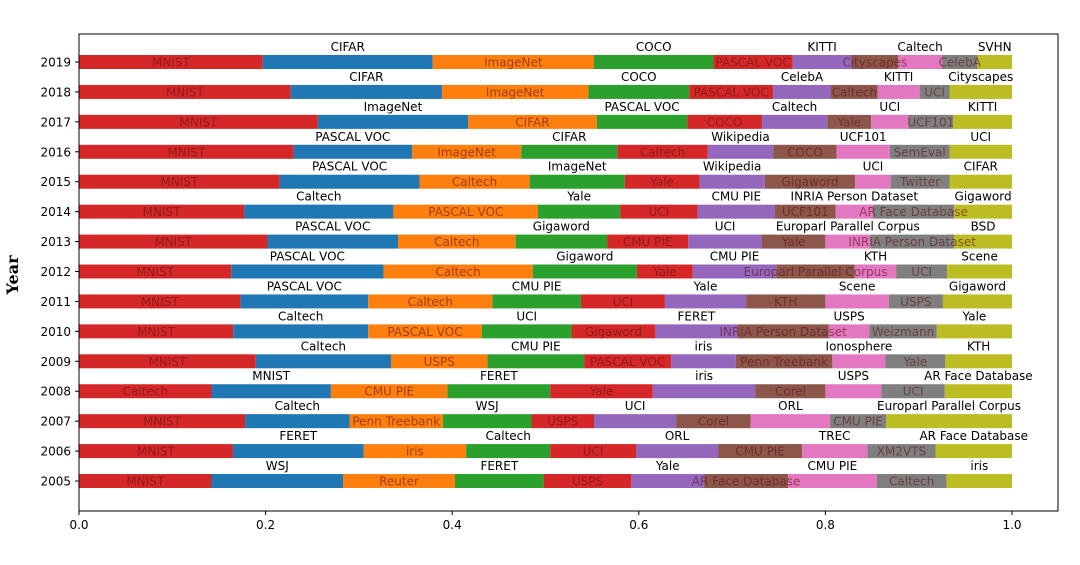 Image resolution: width=1080 pixels, height=565 pixels. What do you see at coordinates (901, 452) in the screenshot?
I see `segment-label: XM2VTS` at bounding box center [901, 452].